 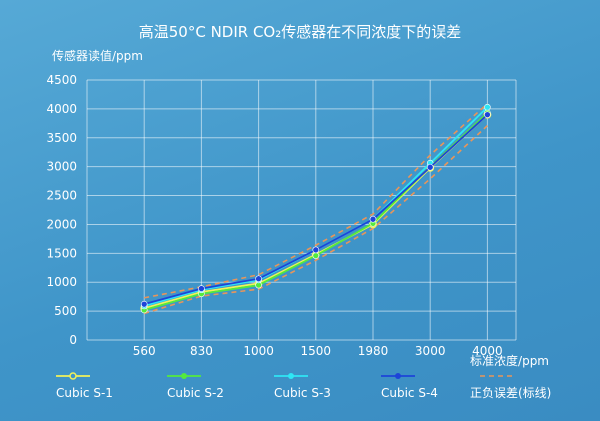 What do you see at coordinates (302, 393) in the screenshot?
I see `legend-label: Cubic S-3` at bounding box center [302, 393].